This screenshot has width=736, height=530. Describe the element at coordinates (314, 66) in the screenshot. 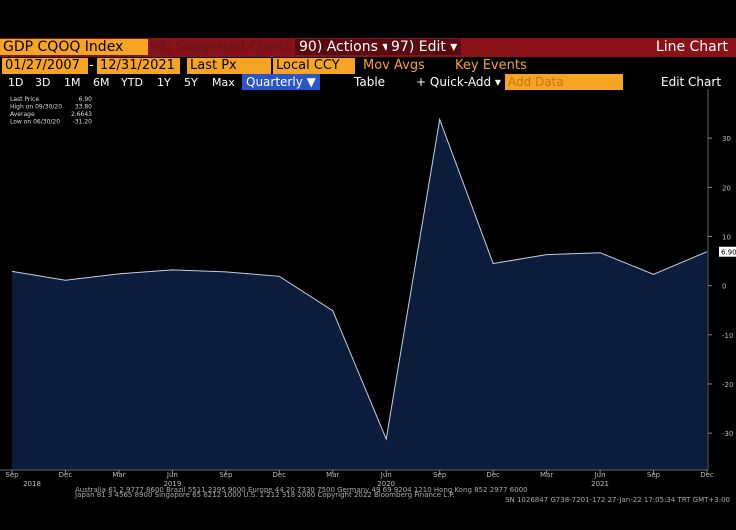

I see `currency: Local CCY` at that location.